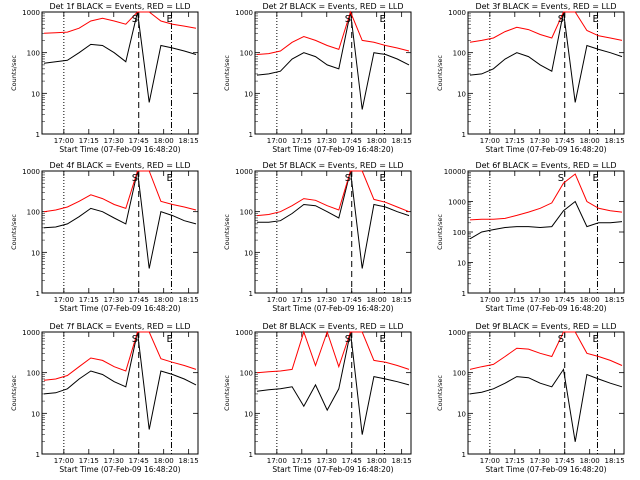 This screenshot has height=480, width=640. Describe the element at coordinates (332, 6) in the screenshot. I see `panel-title: Det 2f BLACK = Events, RED = LLD` at that location.